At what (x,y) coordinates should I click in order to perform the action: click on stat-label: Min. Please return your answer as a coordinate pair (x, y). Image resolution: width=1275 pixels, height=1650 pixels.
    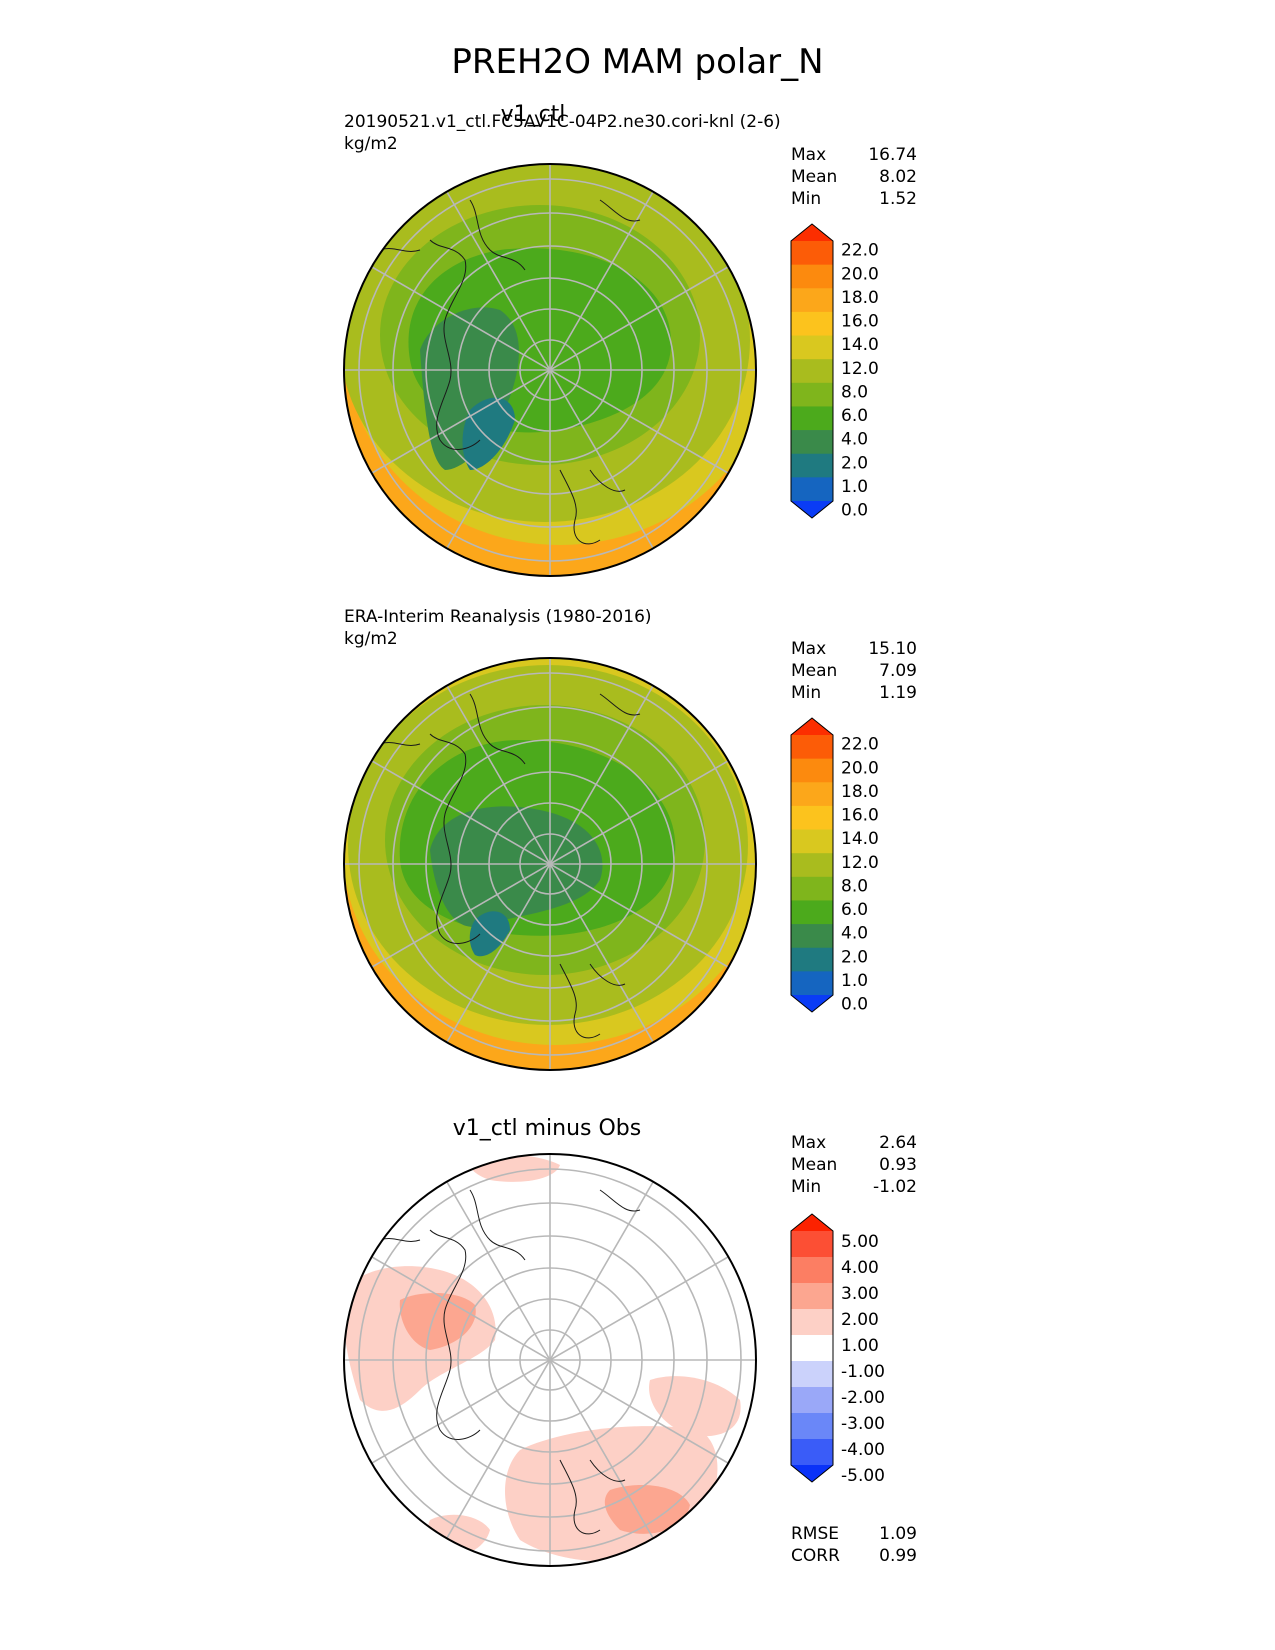
    Looking at the image, I should click on (806, 693).